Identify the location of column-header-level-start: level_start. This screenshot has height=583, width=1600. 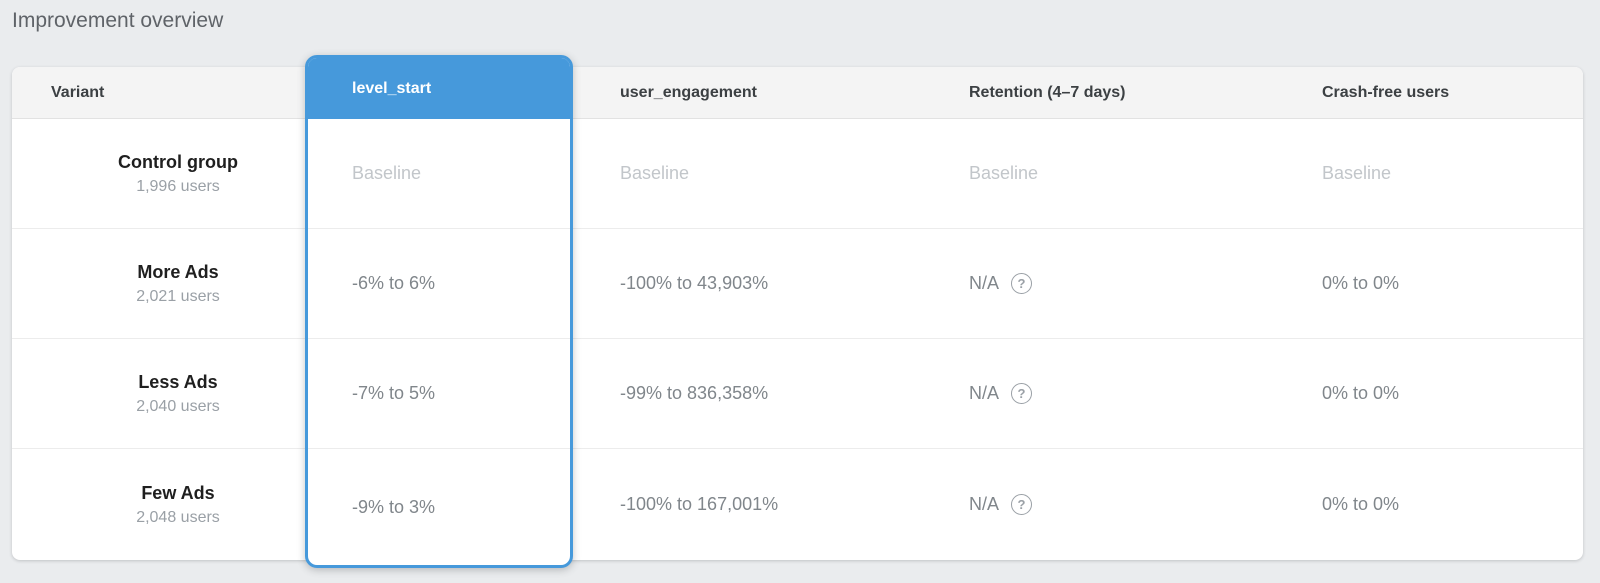
(439, 88).